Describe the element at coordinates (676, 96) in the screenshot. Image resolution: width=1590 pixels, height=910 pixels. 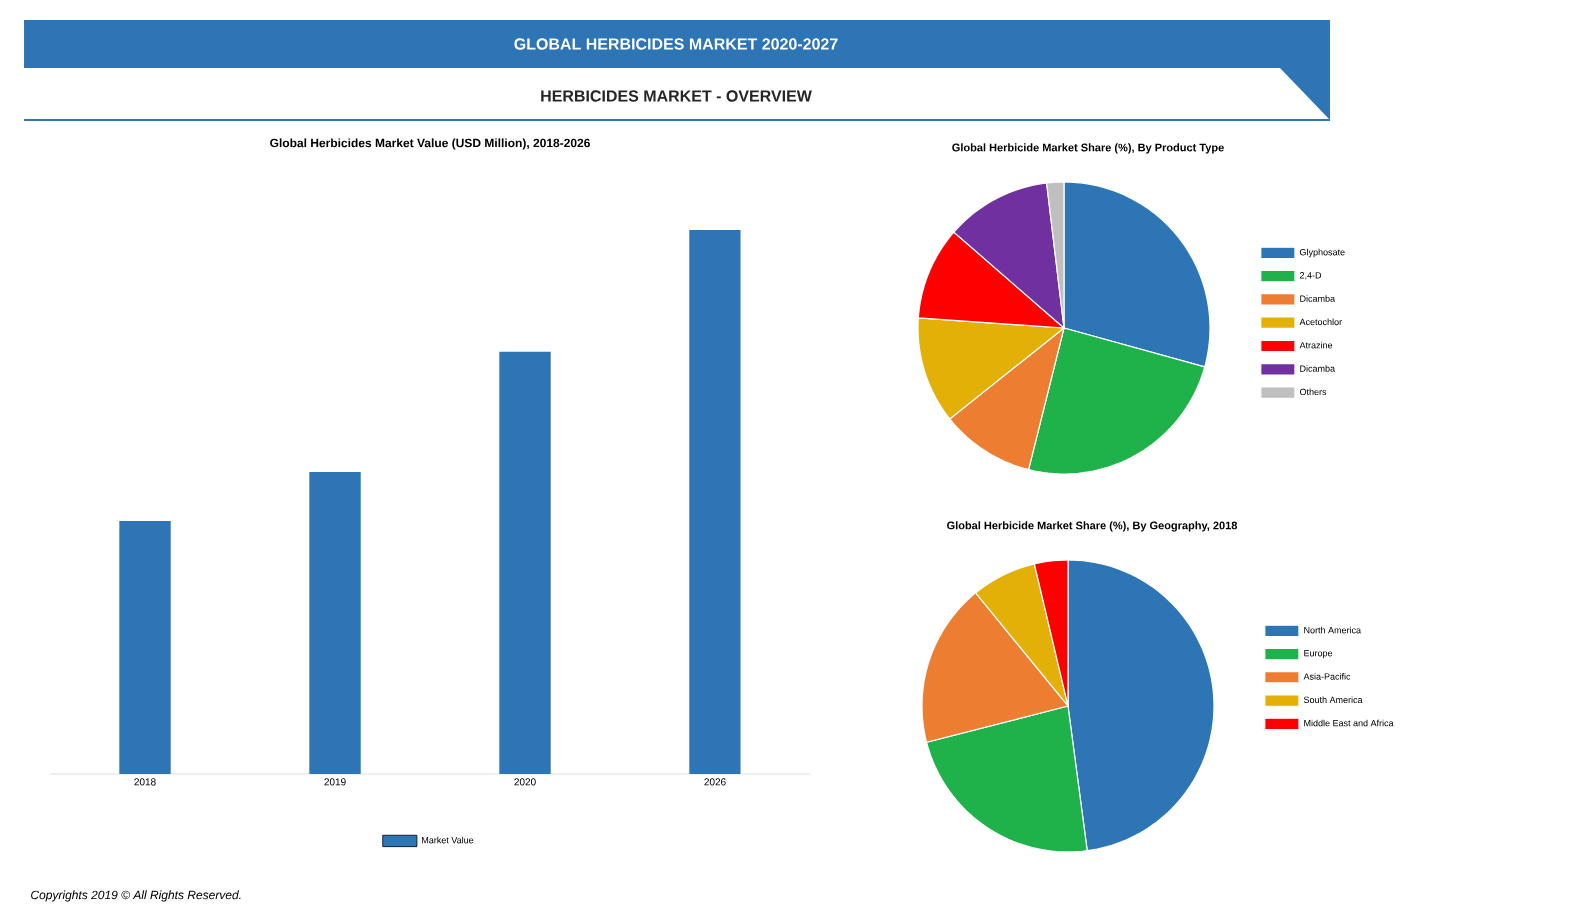
I see `text: HERBICIDES MARKET - OVERVIEW` at that location.